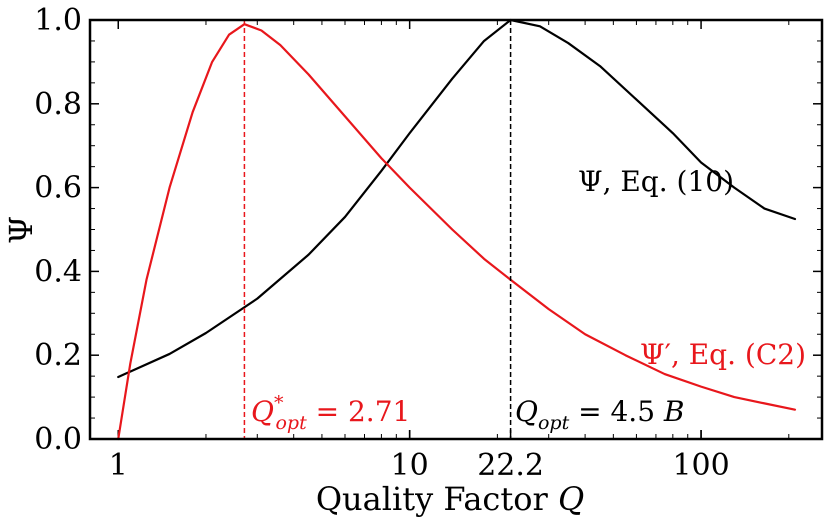 The width and height of the screenshot is (830, 526). I want to click on y-tick-label: 0.6, so click(58, 188).